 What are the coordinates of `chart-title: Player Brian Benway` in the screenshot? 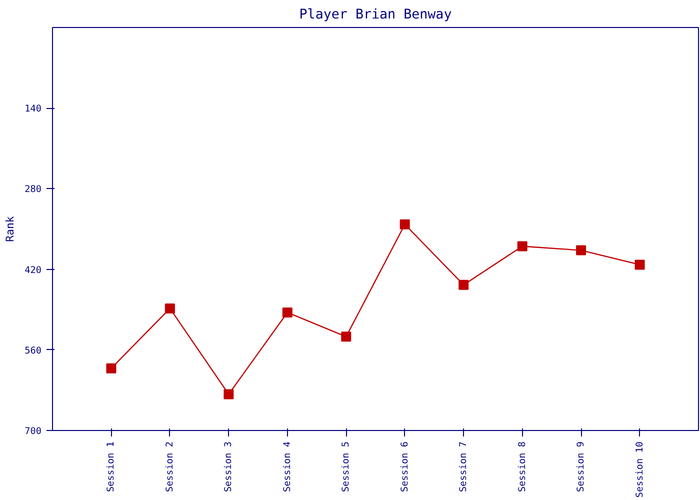 It's located at (375, 15).